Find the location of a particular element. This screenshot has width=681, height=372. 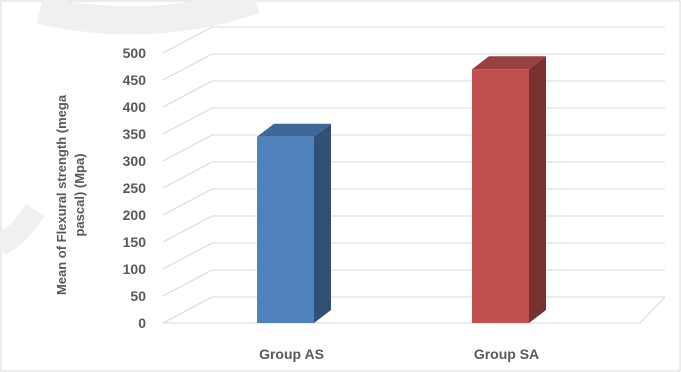

y-tick-label: 500 is located at coordinates (135, 53).